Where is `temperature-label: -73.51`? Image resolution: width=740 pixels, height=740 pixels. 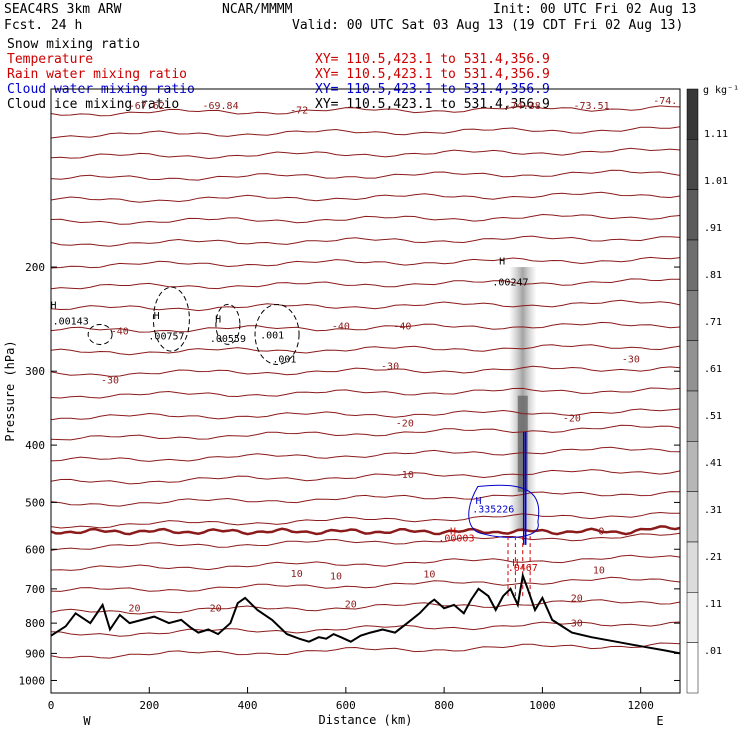 temperature-label: -73.51 is located at coordinates (591, 106).